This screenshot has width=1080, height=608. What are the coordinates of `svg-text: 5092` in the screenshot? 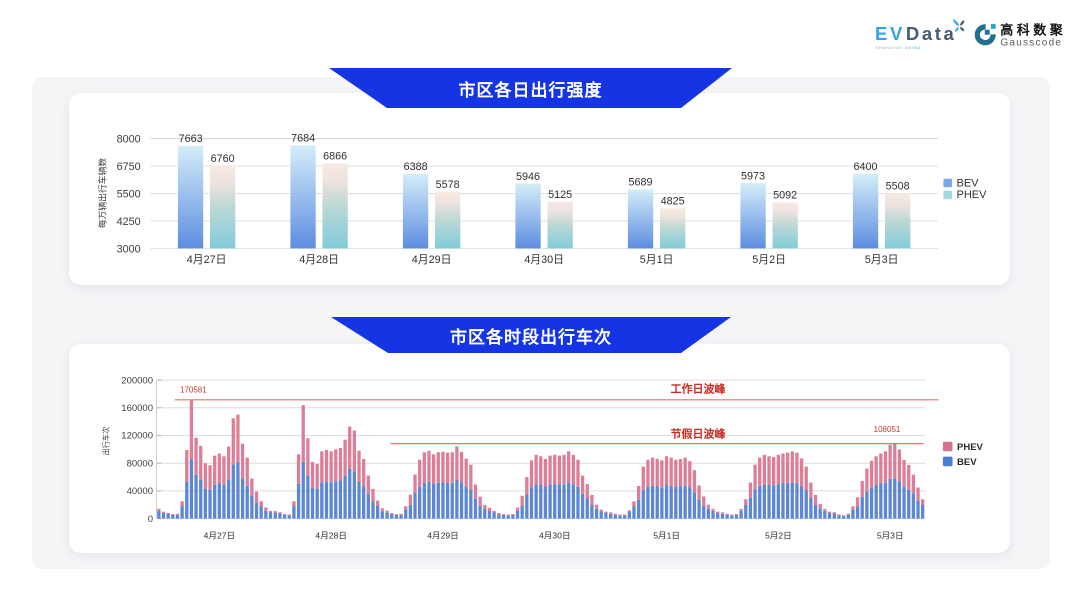 It's located at (785, 196).